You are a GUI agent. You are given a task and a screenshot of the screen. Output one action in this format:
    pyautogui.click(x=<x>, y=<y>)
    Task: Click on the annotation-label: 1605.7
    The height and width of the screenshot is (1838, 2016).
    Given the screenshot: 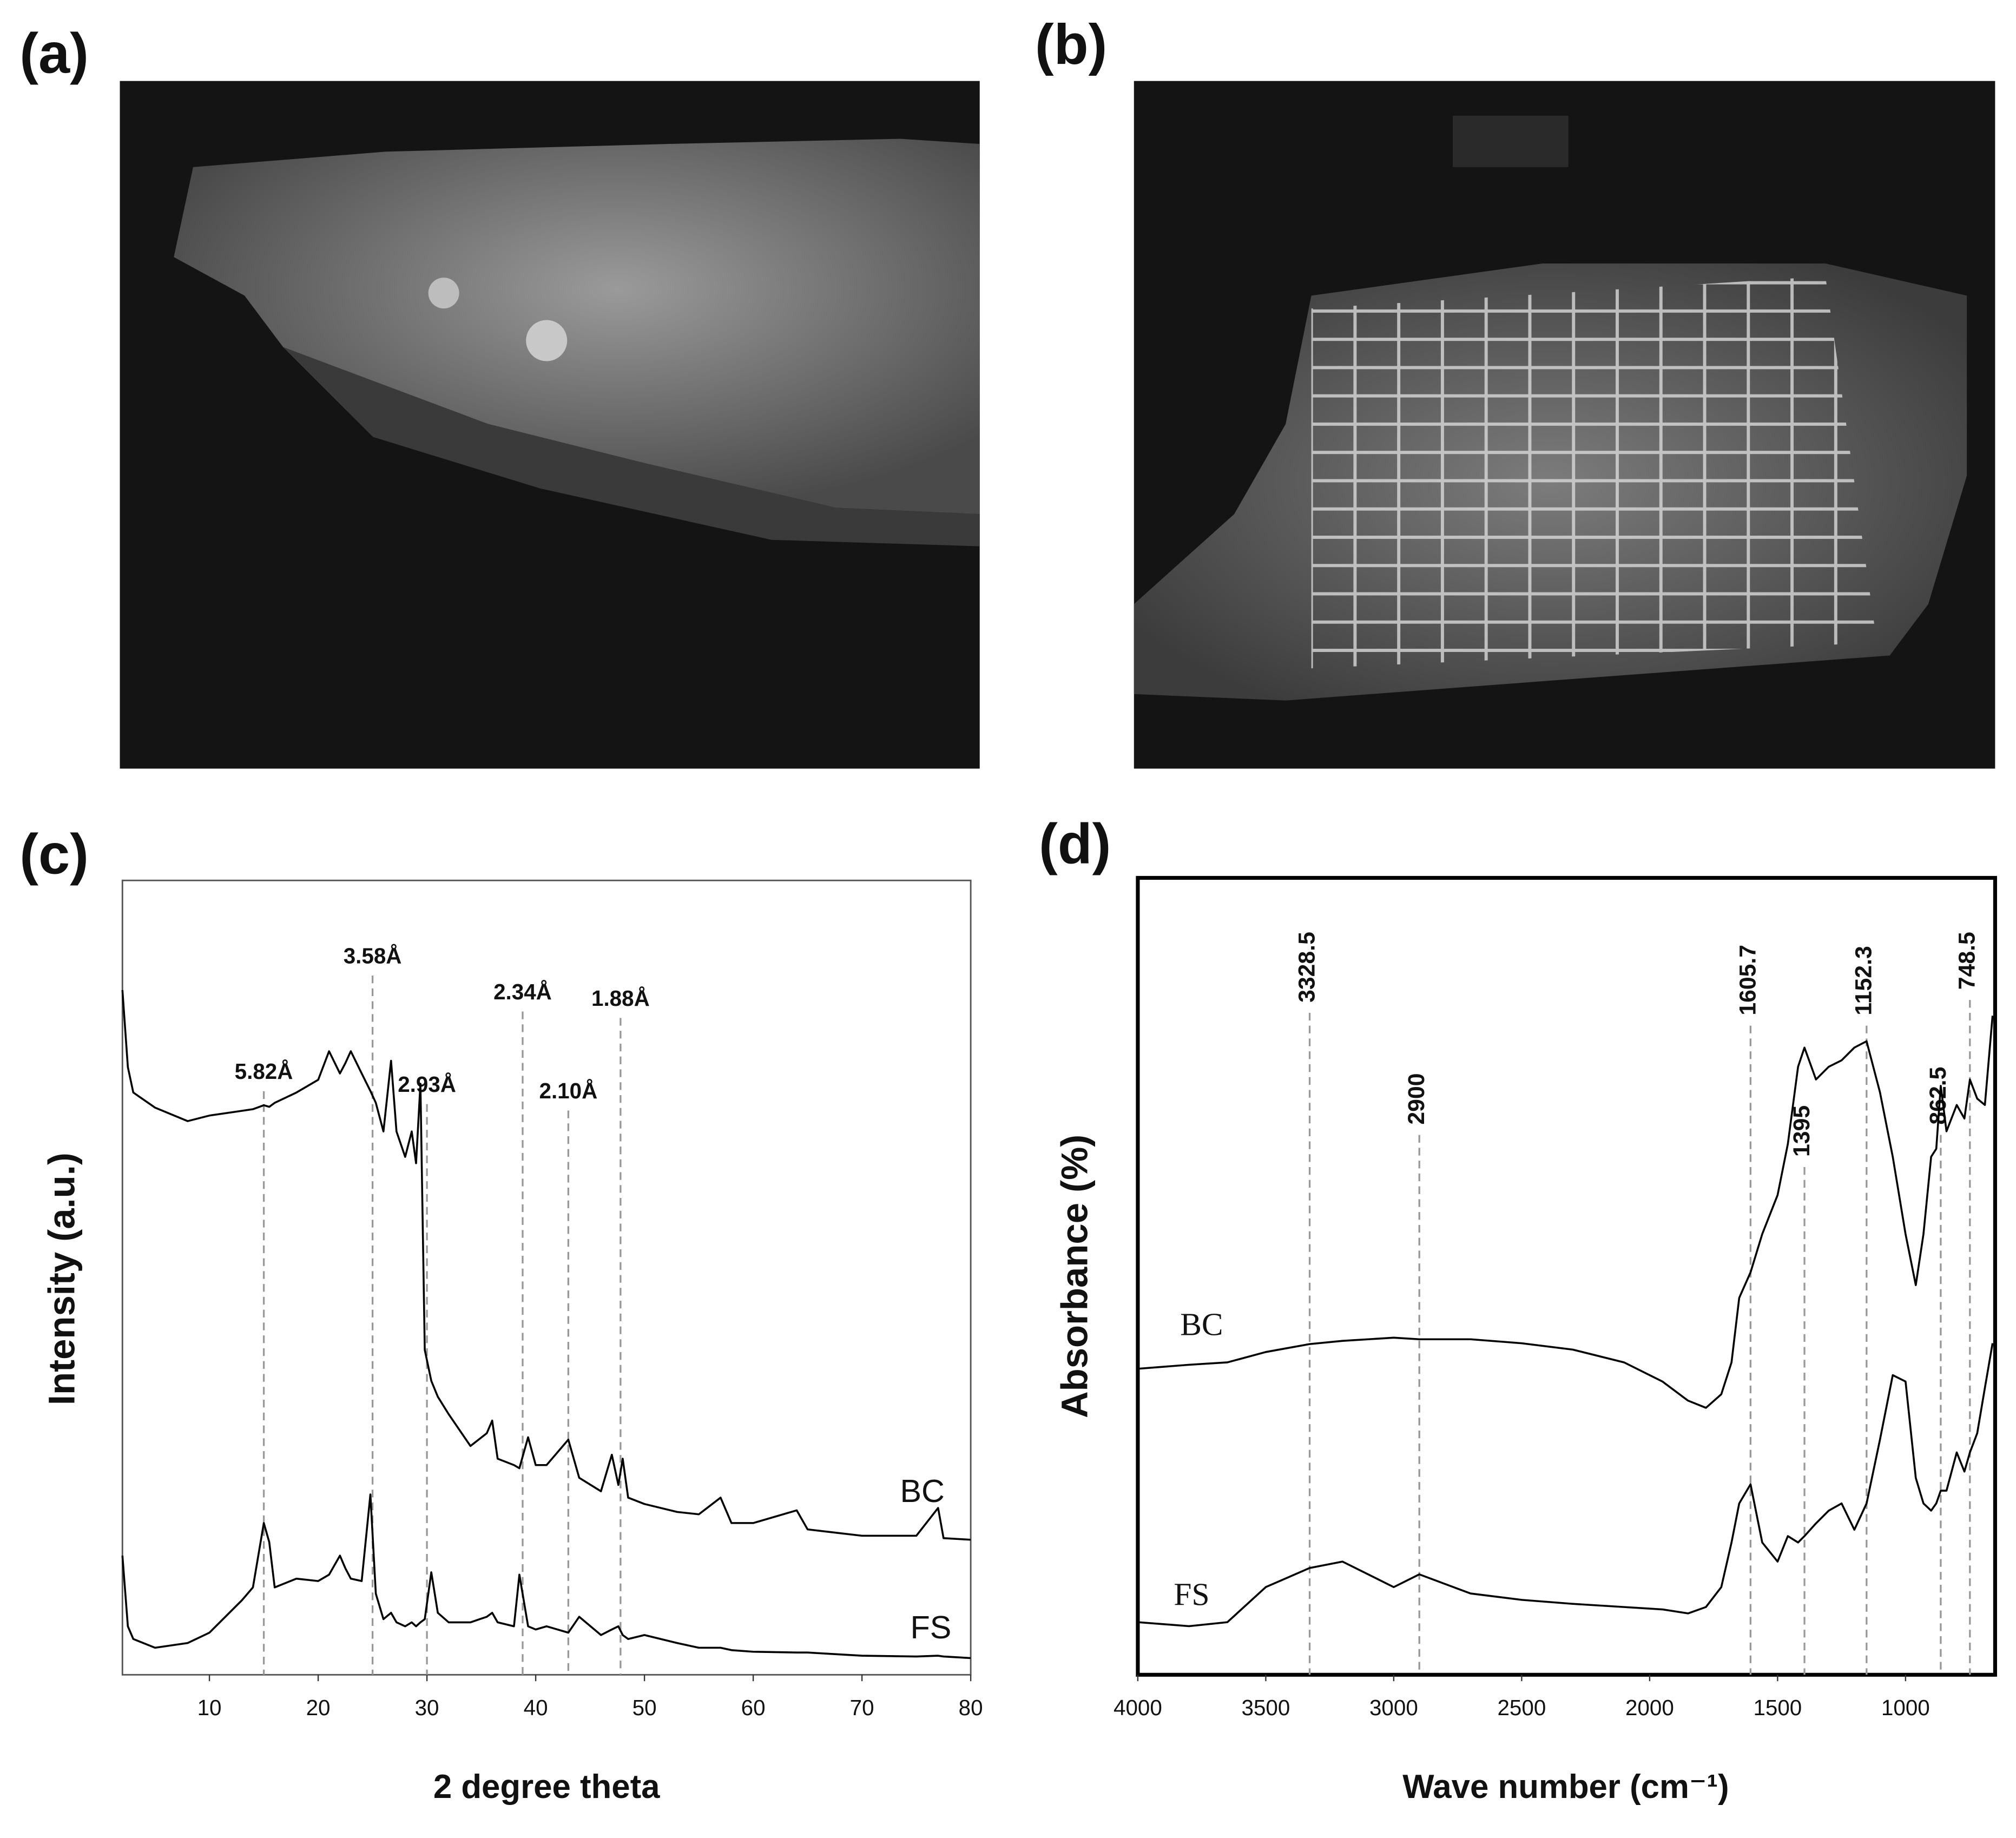 What is the action you would take?
    pyautogui.click(x=1748, y=980)
    